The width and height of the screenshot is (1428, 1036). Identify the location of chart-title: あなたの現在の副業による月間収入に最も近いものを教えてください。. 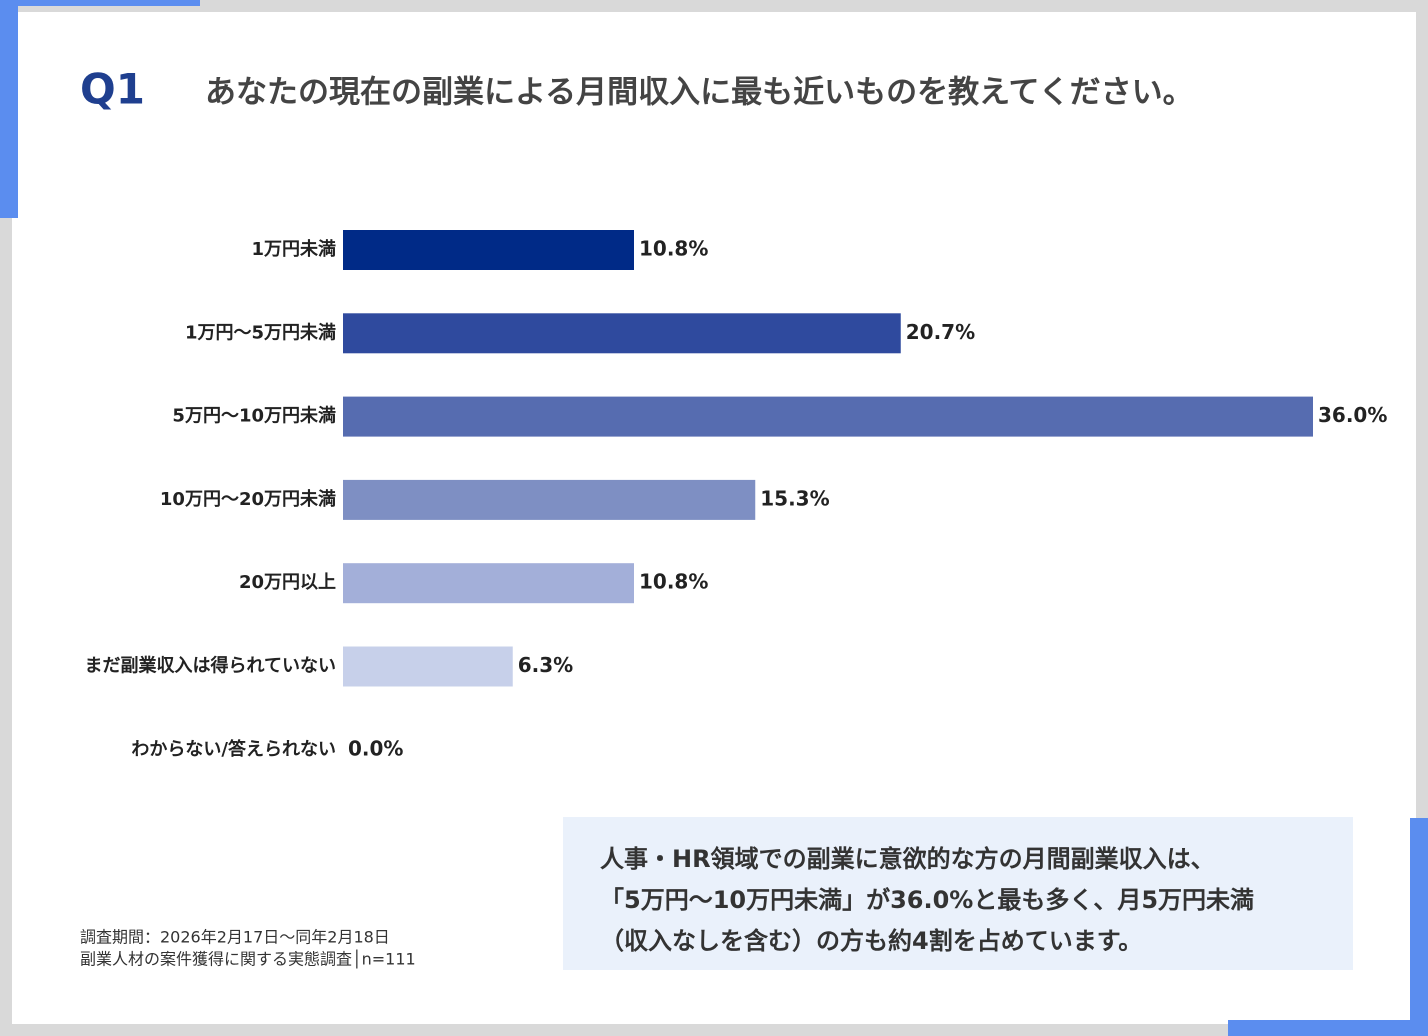
(699, 93).